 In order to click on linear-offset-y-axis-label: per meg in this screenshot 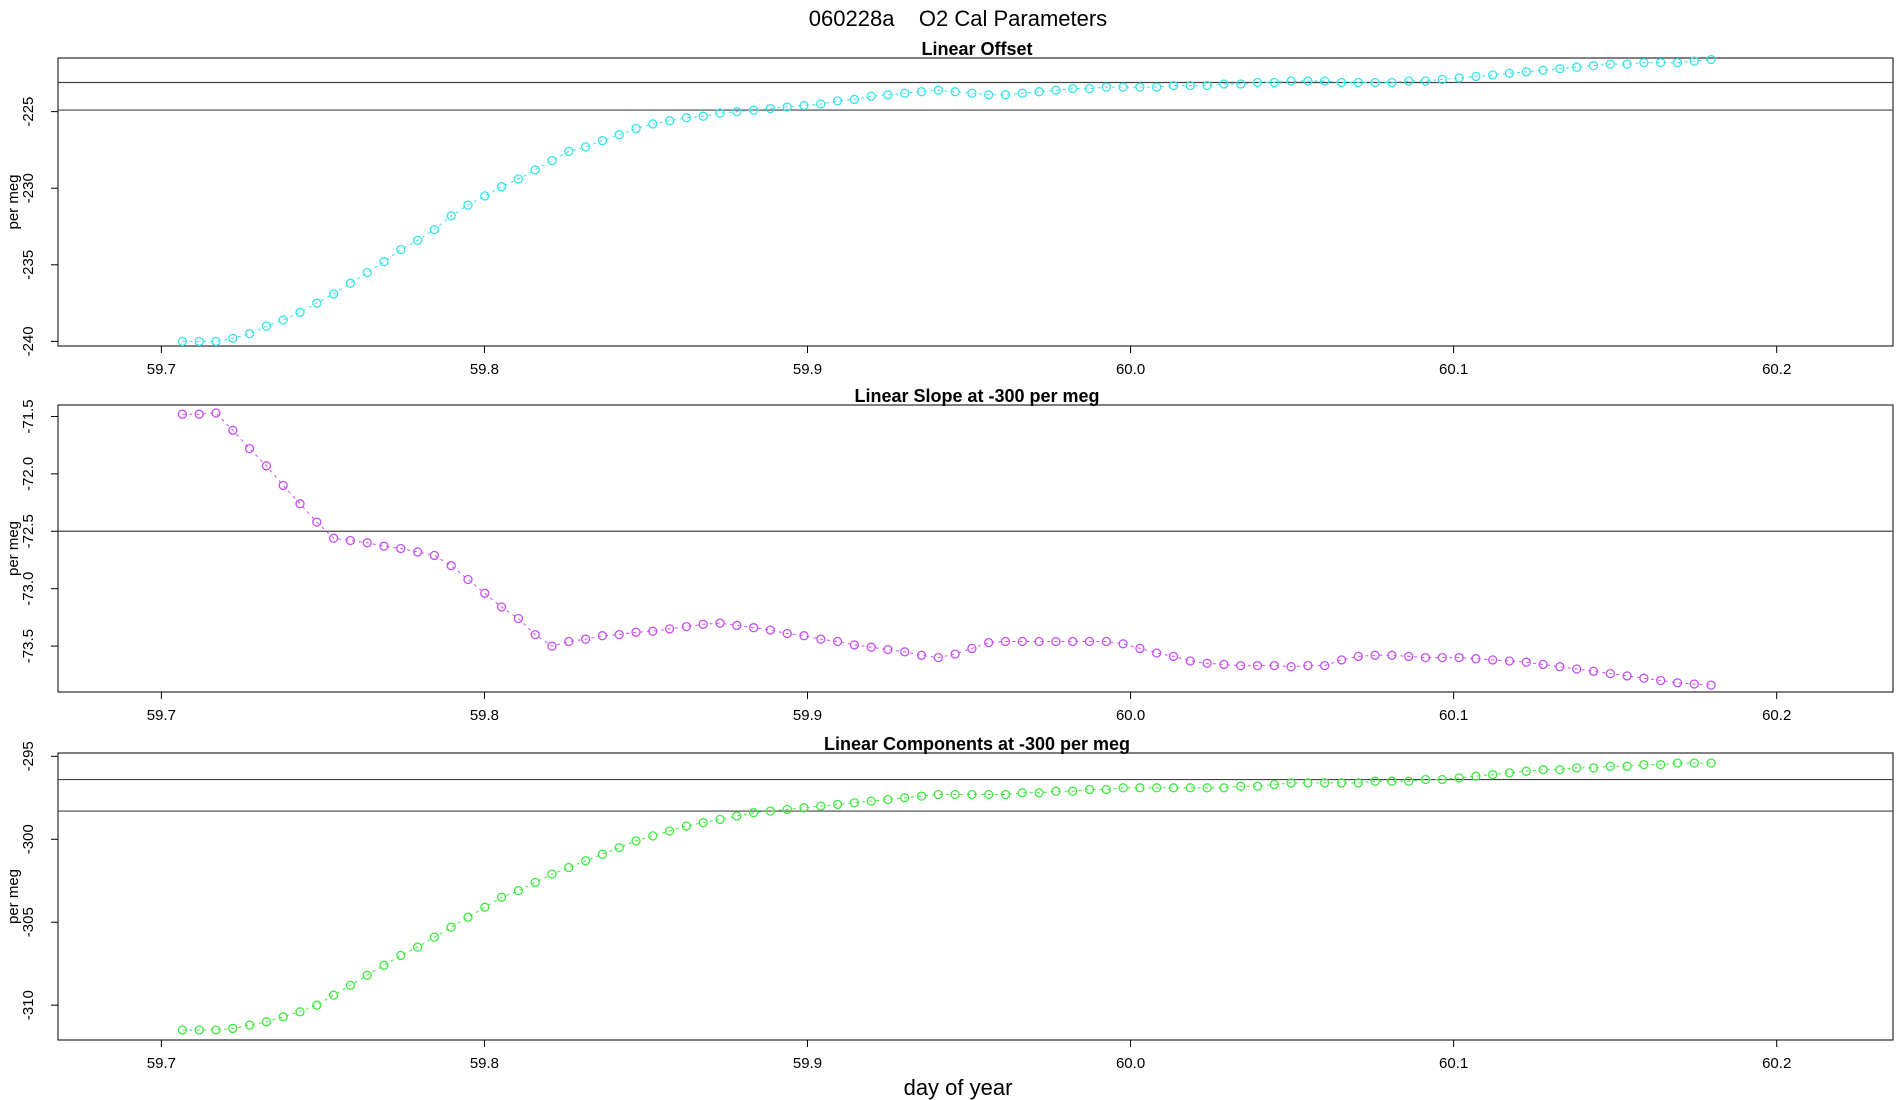, I will do `click(13, 201)`.